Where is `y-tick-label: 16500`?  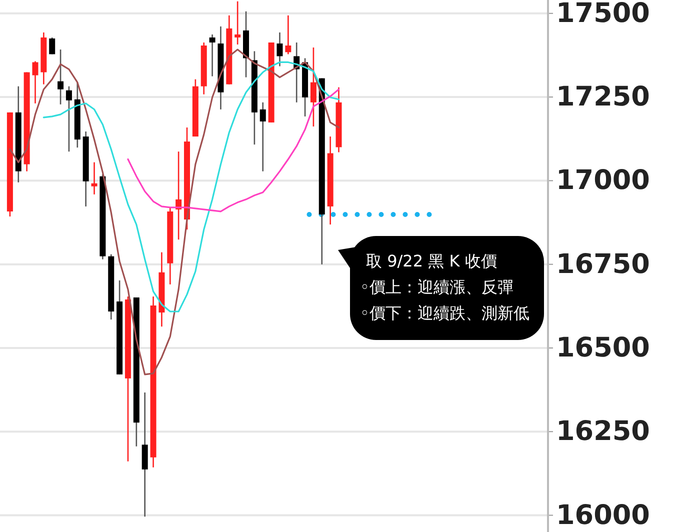 y-tick-label: 16500 is located at coordinates (603, 348).